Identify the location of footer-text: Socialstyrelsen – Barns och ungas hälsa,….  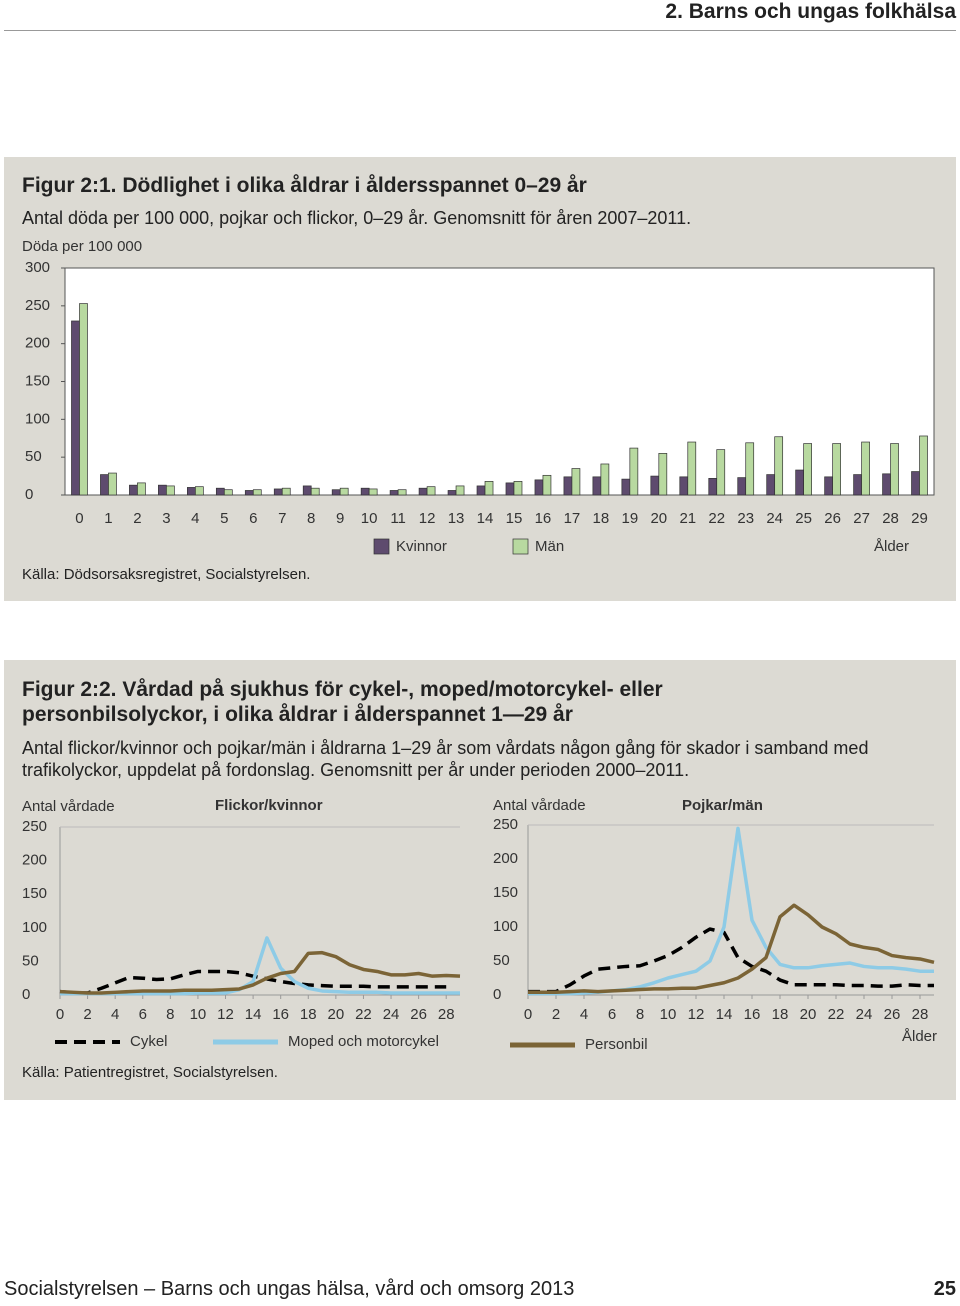
(289, 1289).